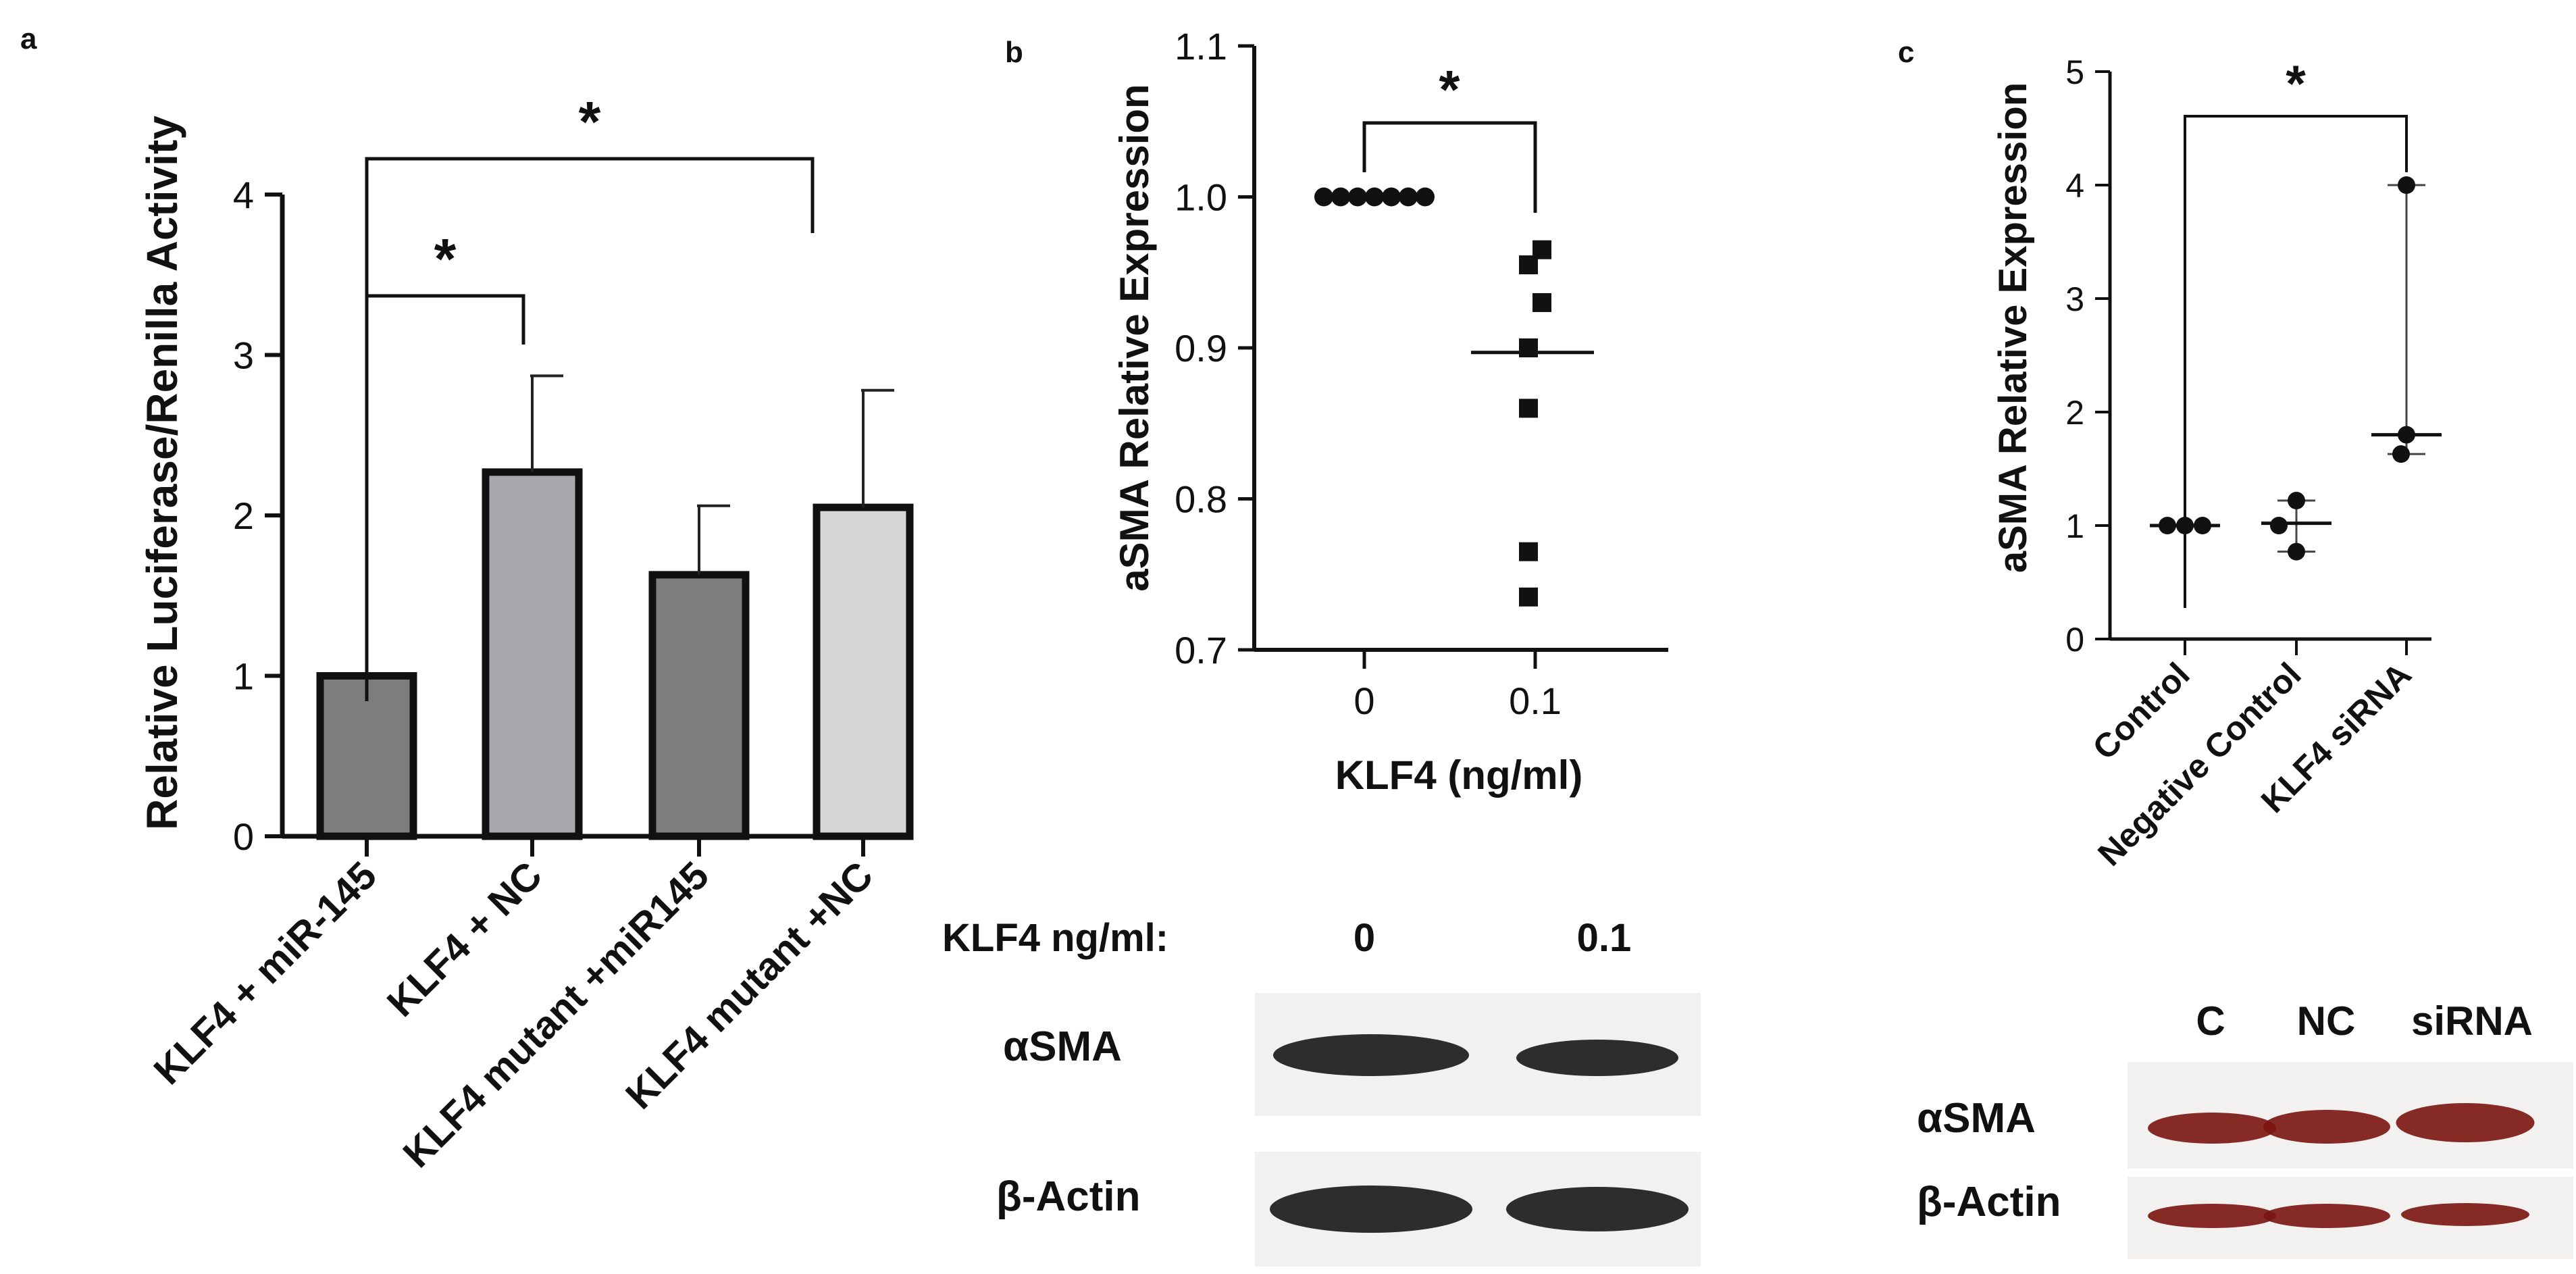 The image size is (2576, 1274). I want to click on x-tick-label: KLF4 mutant +miR145, so click(555, 1014).